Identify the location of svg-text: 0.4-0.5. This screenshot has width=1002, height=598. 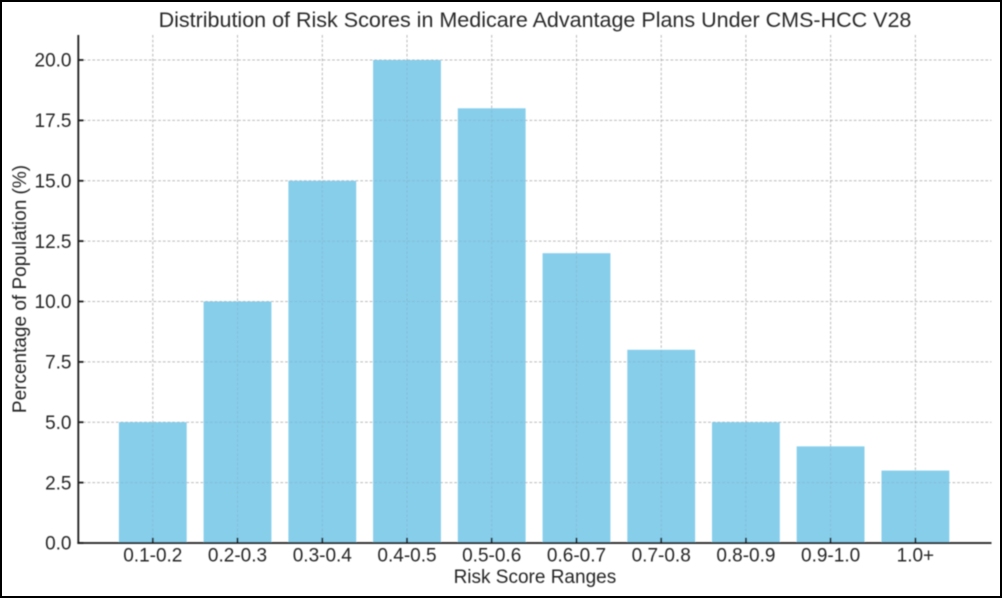
(406, 556).